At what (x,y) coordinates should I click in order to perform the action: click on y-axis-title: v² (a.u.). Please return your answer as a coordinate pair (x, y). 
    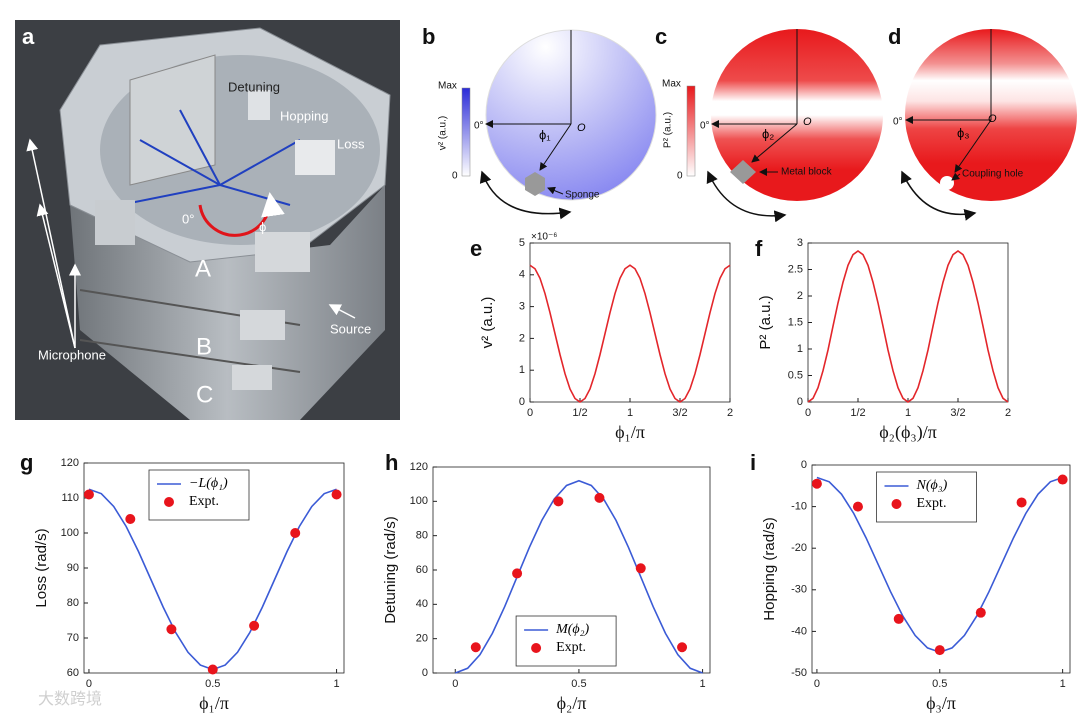
    Looking at the image, I should click on (487, 323).